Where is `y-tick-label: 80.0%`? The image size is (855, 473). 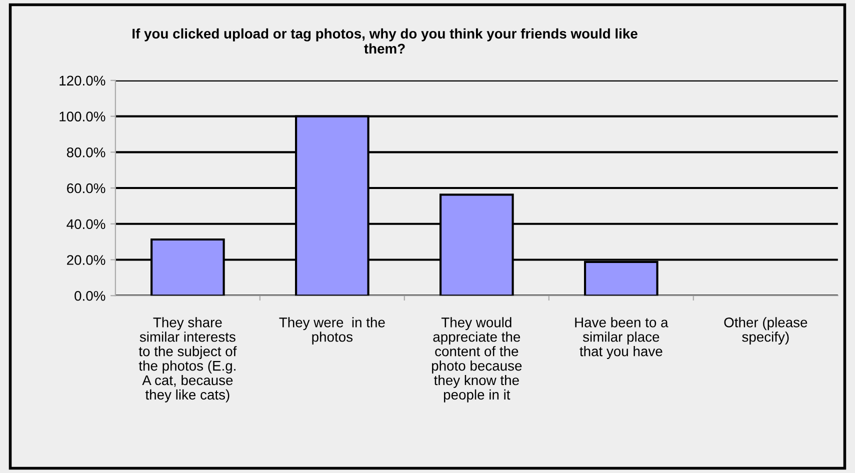 y-tick-label: 80.0% is located at coordinates (86, 152).